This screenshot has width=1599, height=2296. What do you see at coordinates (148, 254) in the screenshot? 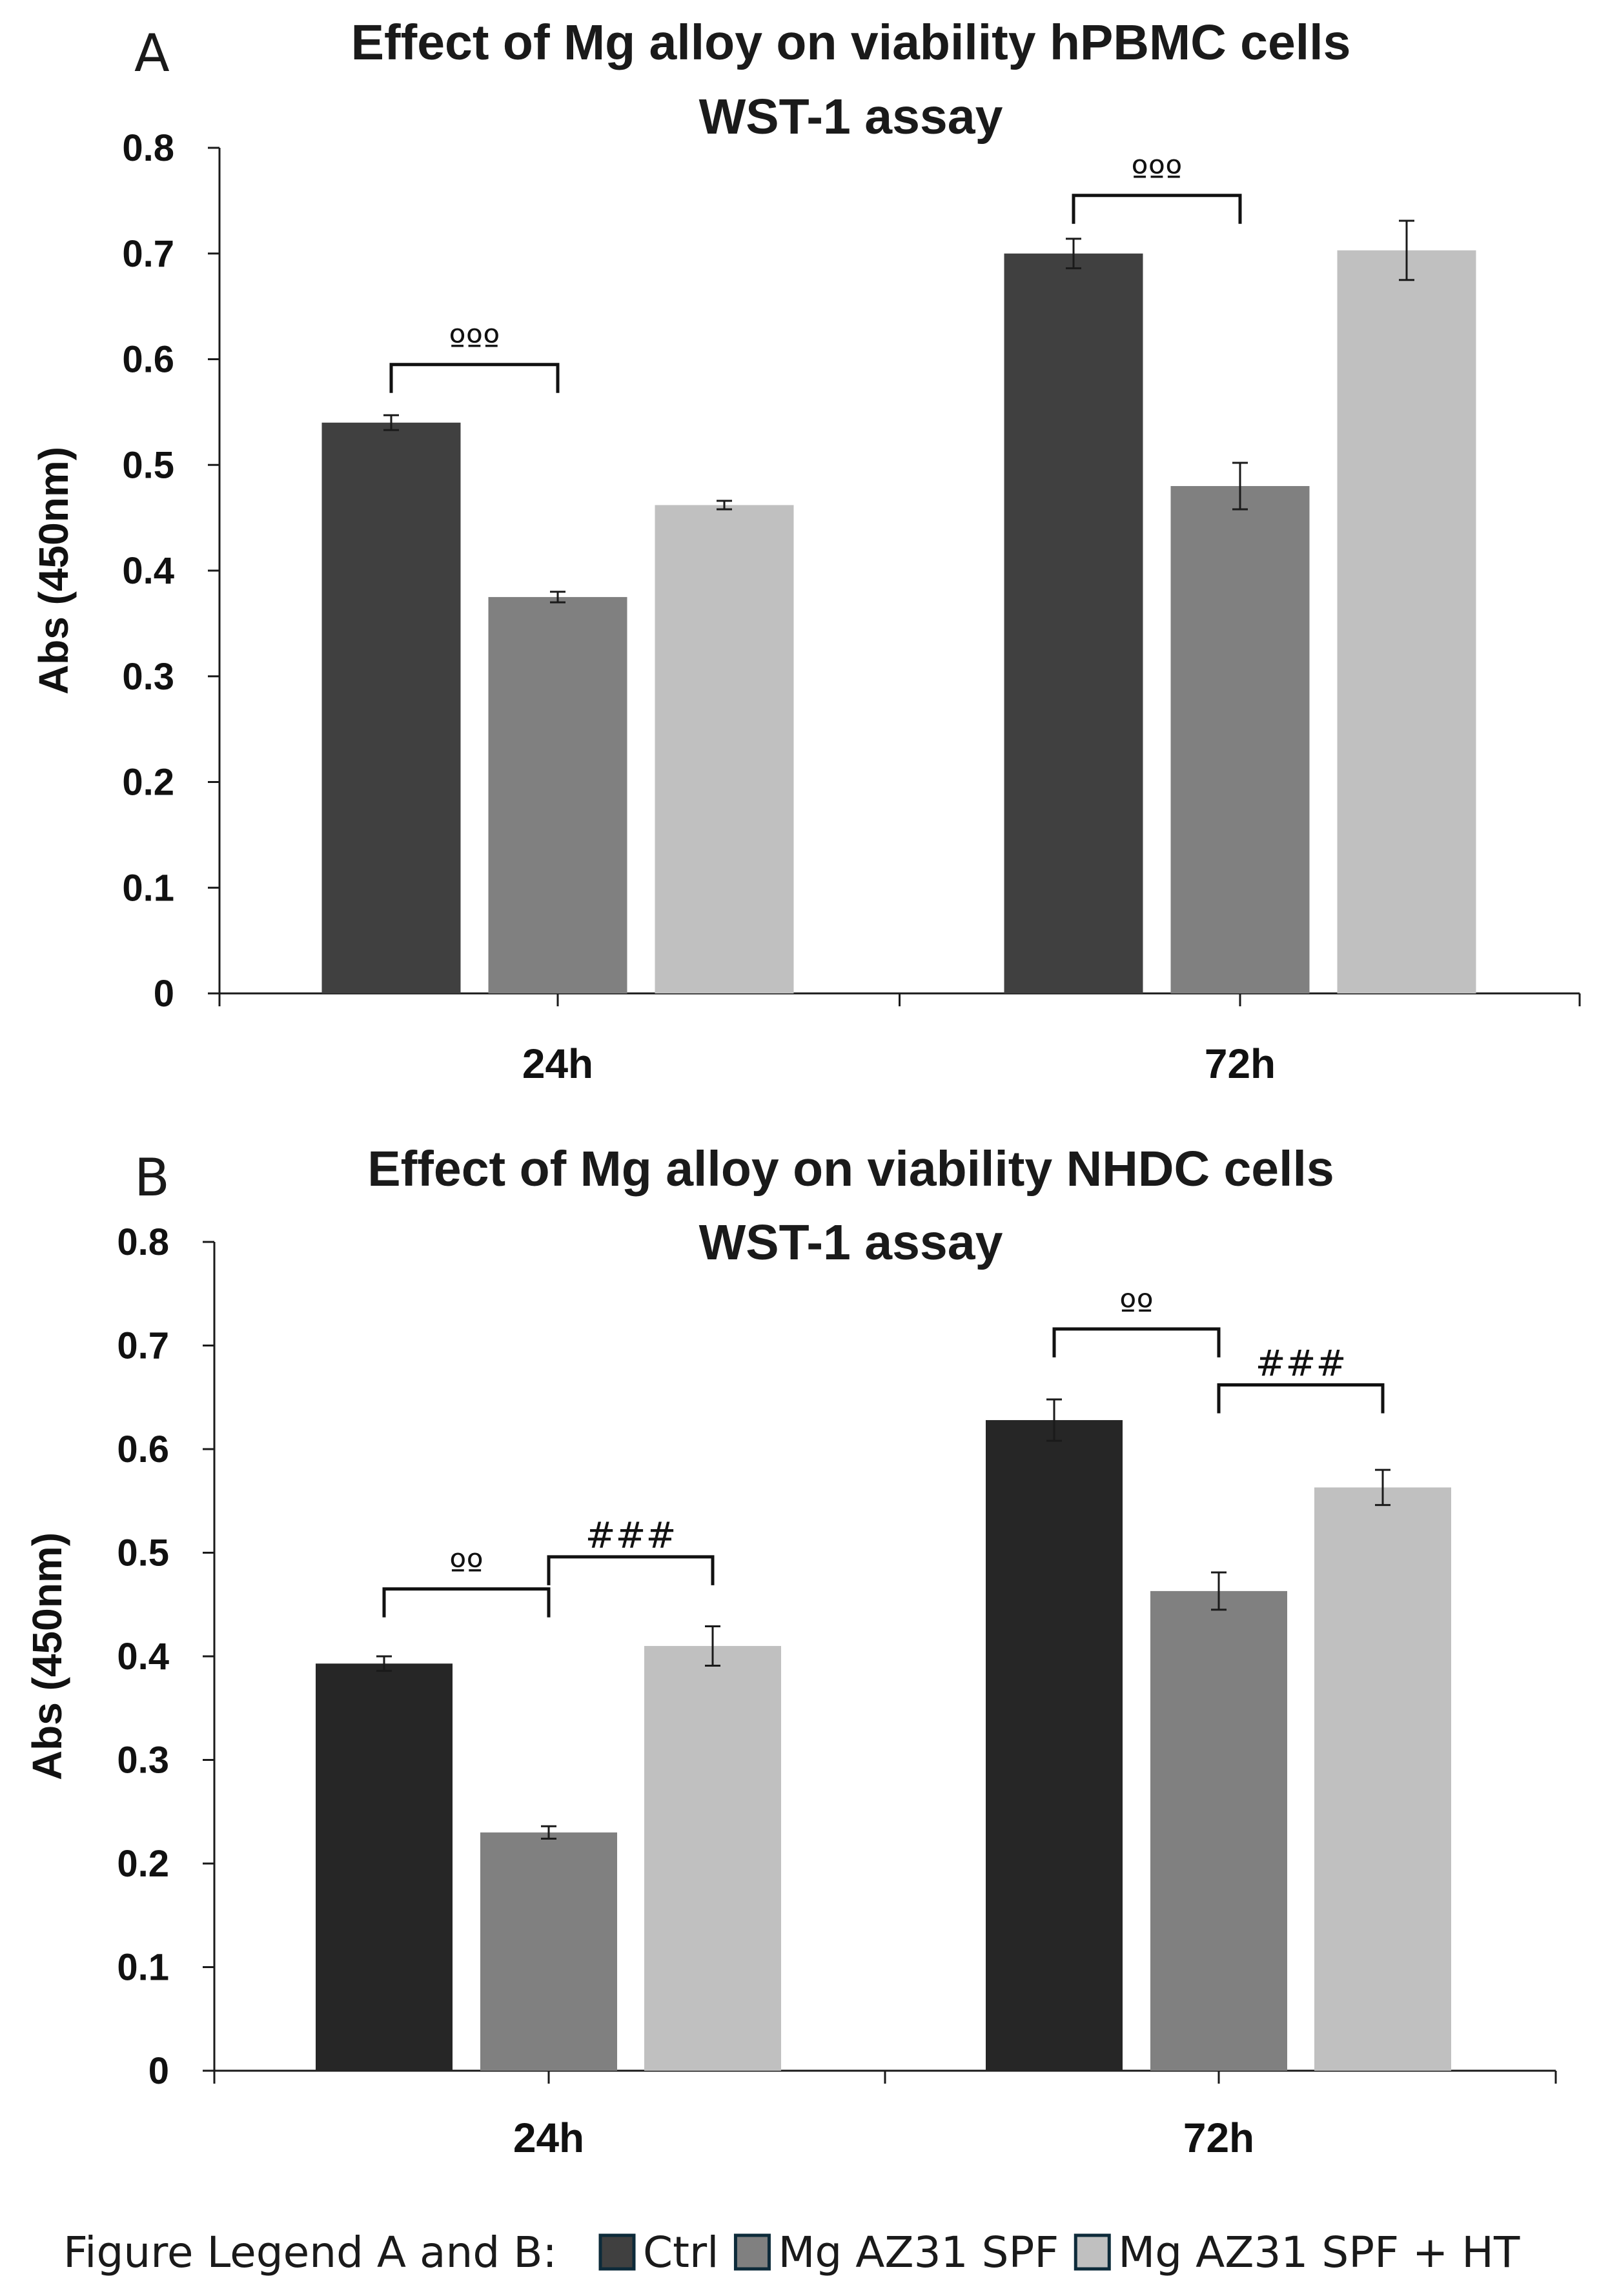
I see `panel-a-y-tick-label: 0.7` at bounding box center [148, 254].